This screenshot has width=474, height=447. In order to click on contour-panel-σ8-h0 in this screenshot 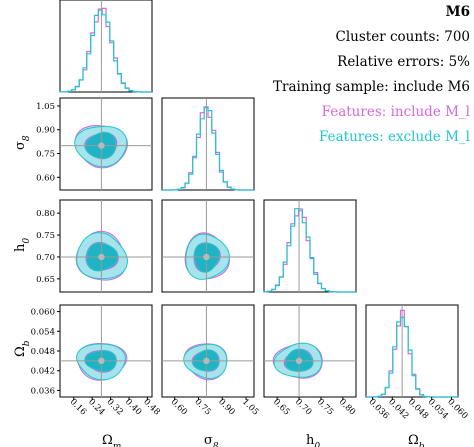, I will do `click(208, 246)`.